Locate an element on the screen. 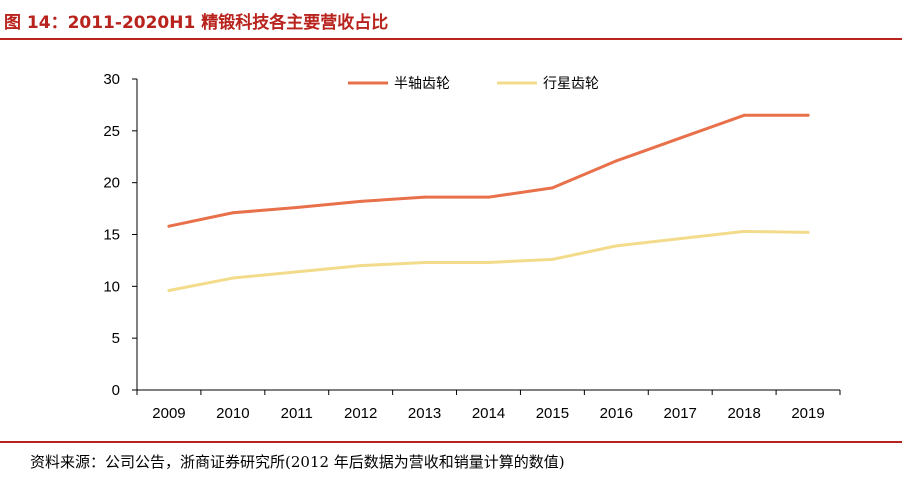  x-tick-label: 2016 is located at coordinates (616, 413).